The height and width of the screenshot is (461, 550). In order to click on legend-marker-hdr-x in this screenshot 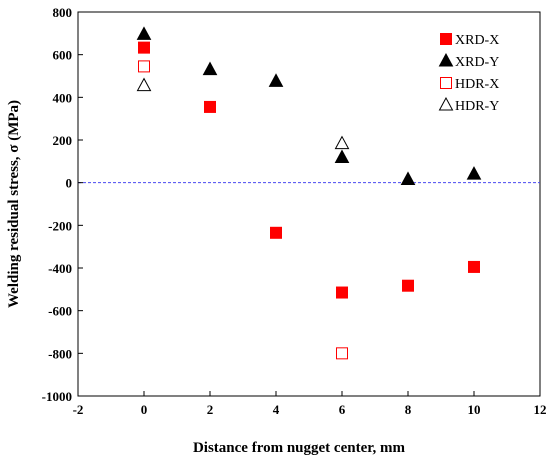, I will do `click(446, 83)`.